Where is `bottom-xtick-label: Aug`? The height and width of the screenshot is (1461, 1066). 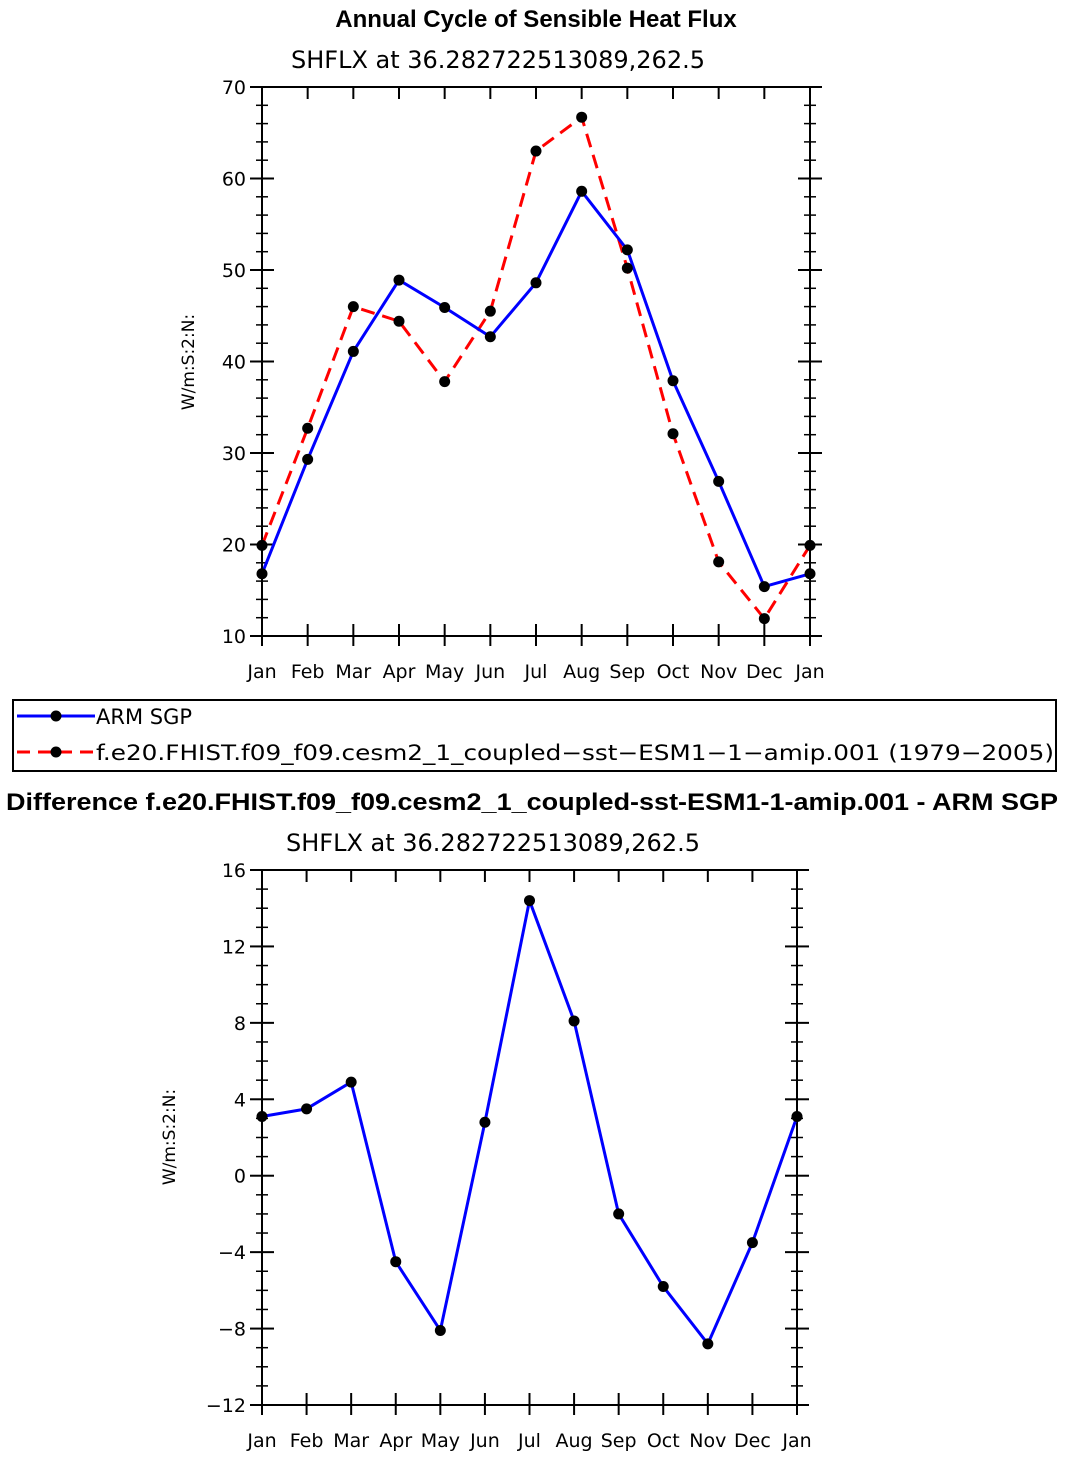
bottom-xtick-label: Aug is located at coordinates (574, 1441).